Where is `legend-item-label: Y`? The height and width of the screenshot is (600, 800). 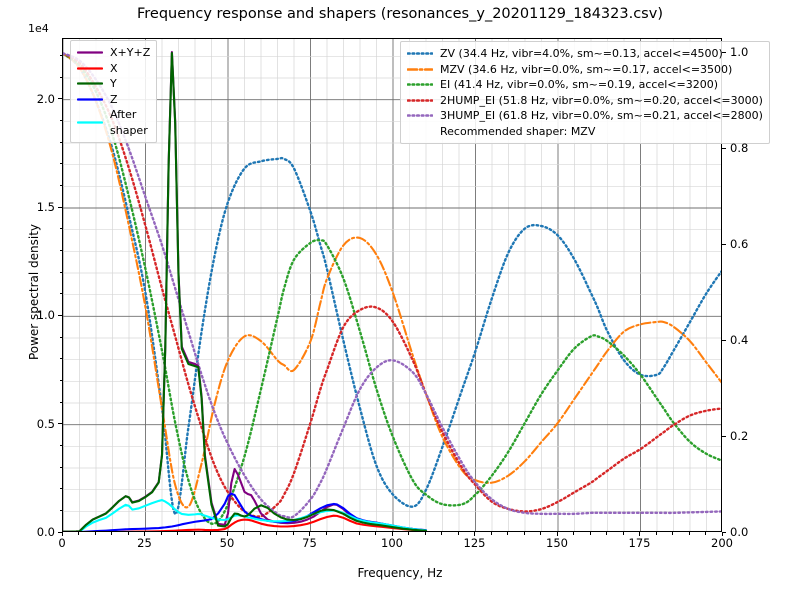
legend-item-label: Y is located at coordinates (113, 83).